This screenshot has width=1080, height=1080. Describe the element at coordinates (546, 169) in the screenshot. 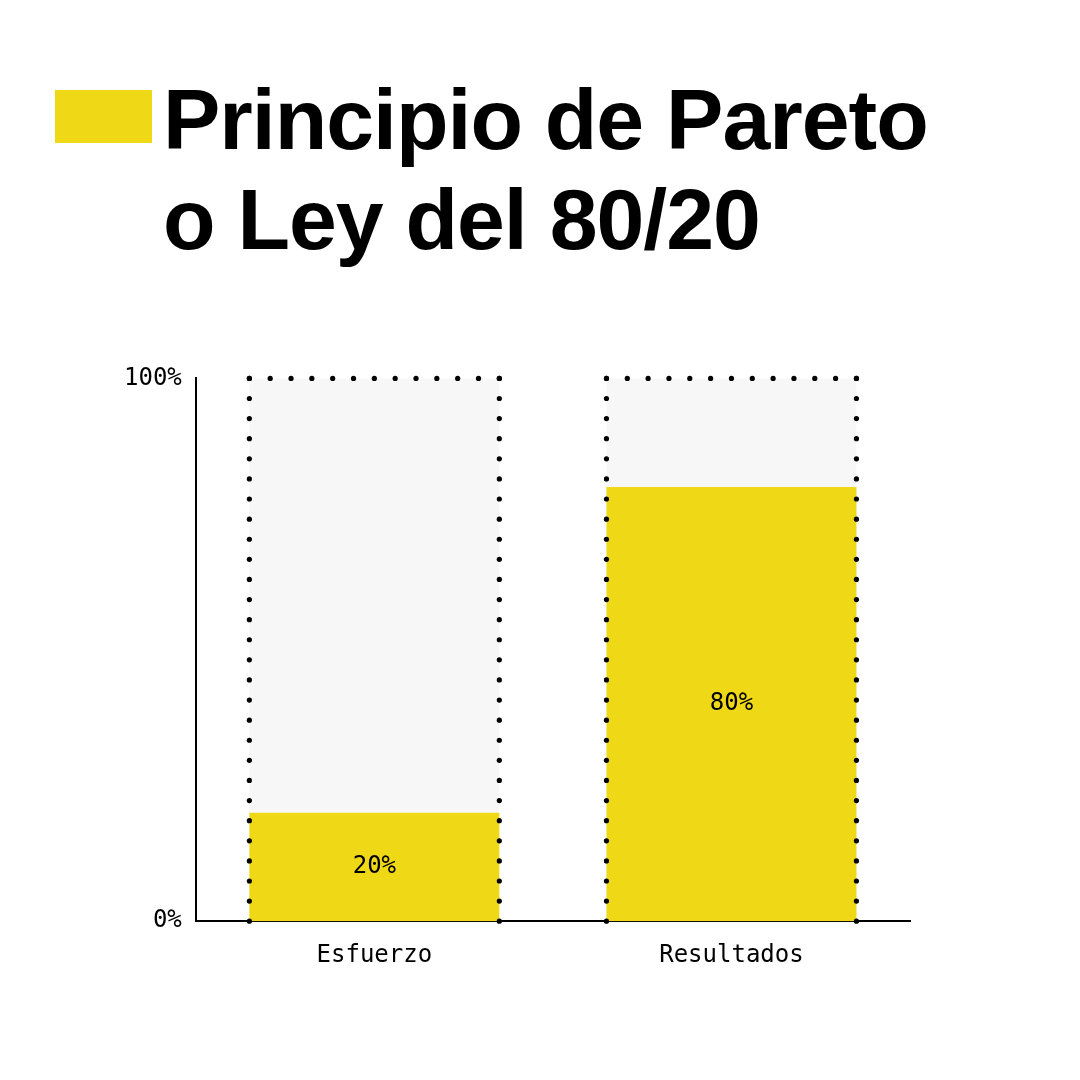

I see `chart-title: Principio de Pareto o Ley del 80/20` at that location.